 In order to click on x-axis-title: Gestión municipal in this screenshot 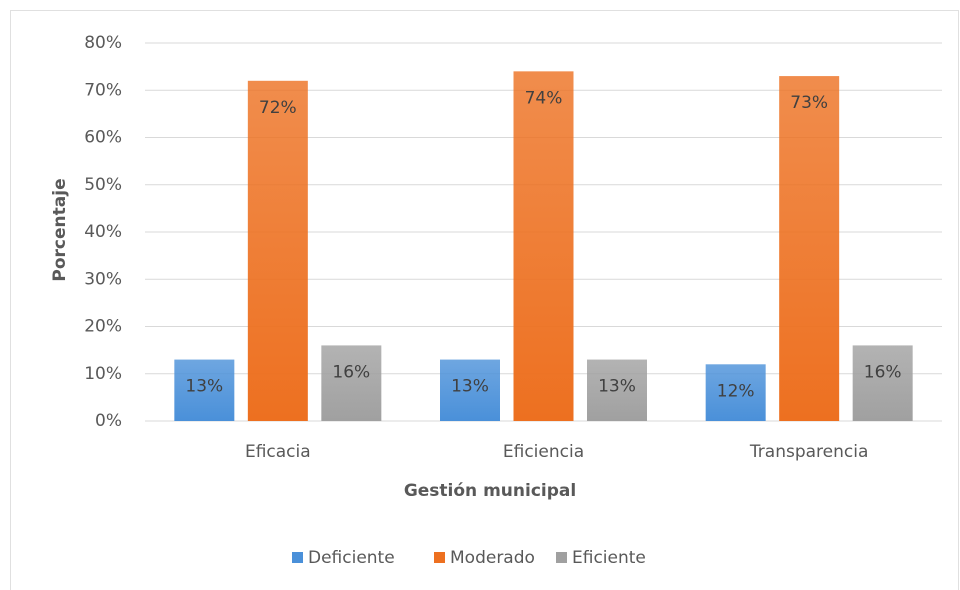, I will do `click(490, 491)`.